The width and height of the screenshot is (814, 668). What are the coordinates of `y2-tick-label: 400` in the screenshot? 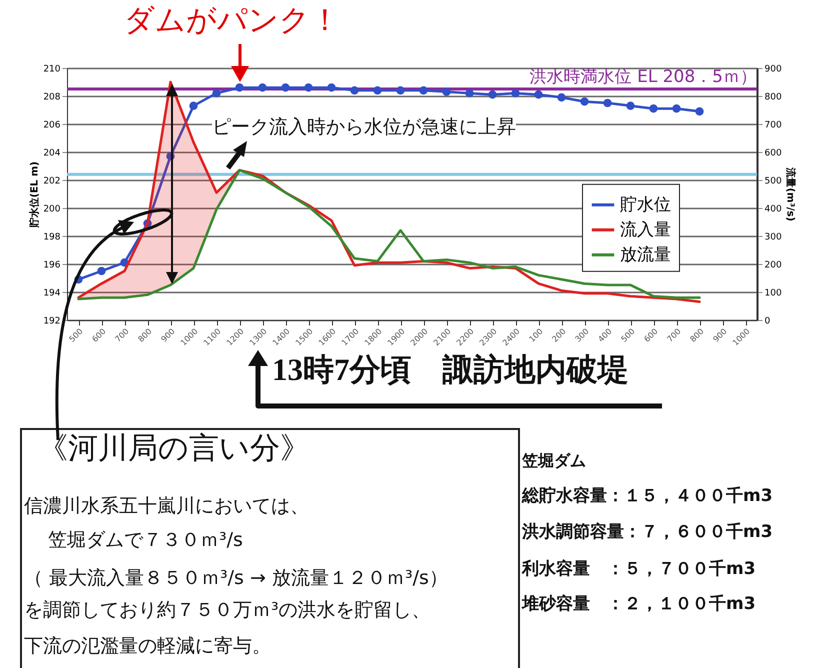 It's located at (773, 209).